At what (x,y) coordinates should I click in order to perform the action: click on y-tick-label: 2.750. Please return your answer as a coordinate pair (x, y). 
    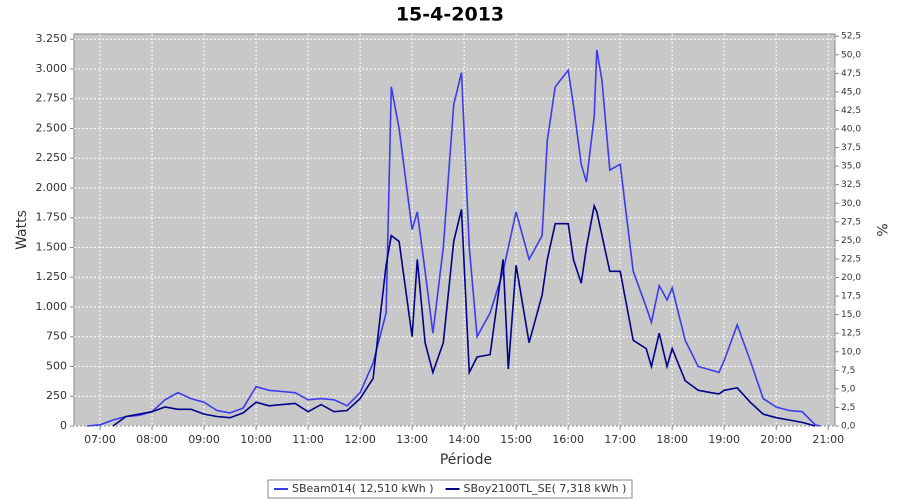
    Looking at the image, I should click on (52, 98).